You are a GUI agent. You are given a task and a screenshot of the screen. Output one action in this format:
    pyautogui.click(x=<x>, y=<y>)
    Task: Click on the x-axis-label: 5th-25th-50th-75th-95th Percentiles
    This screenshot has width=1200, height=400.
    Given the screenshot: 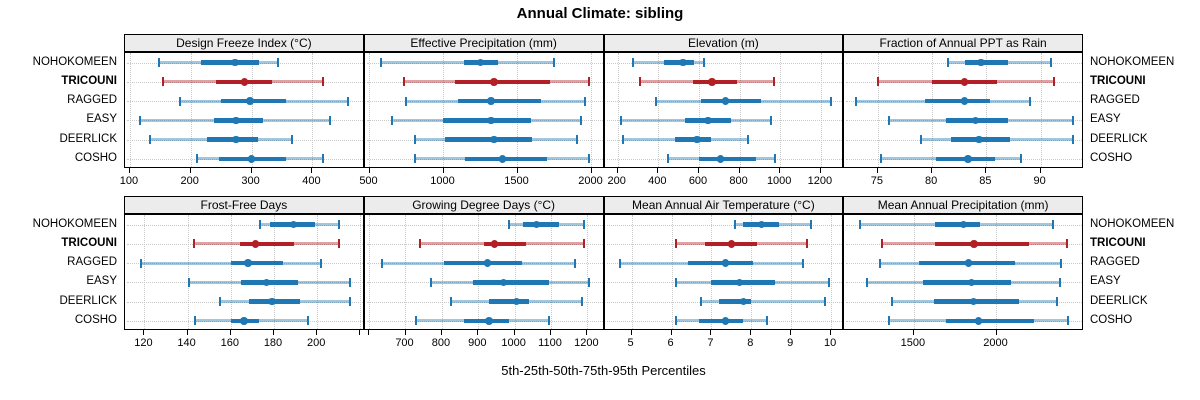 What is the action you would take?
    pyautogui.click(x=603, y=370)
    